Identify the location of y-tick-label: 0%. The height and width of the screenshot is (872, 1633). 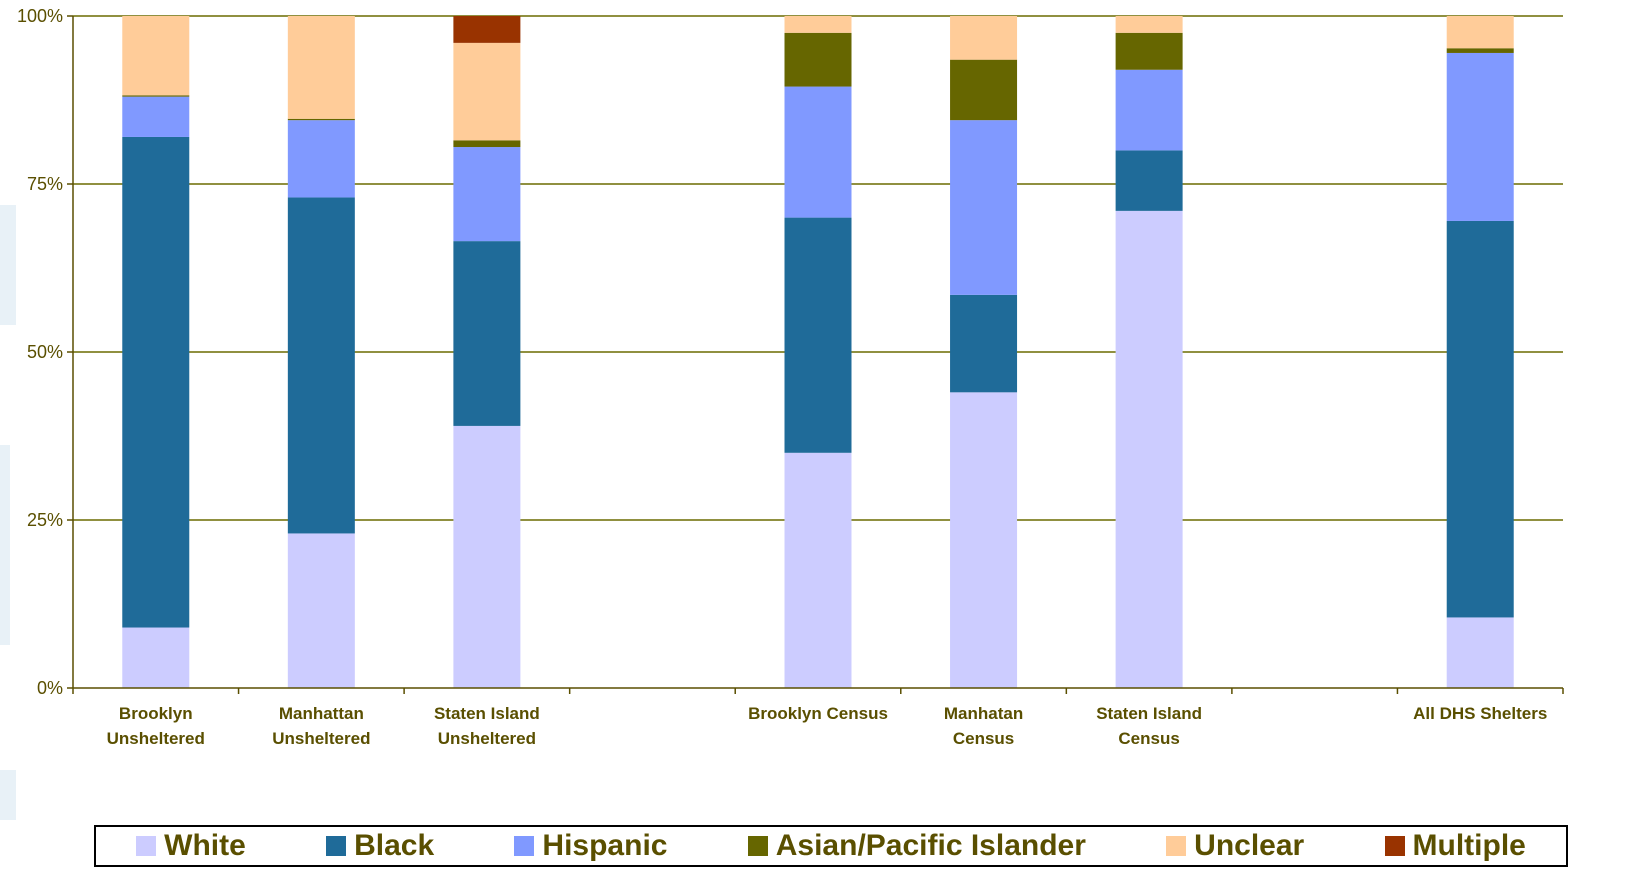
(50, 688).